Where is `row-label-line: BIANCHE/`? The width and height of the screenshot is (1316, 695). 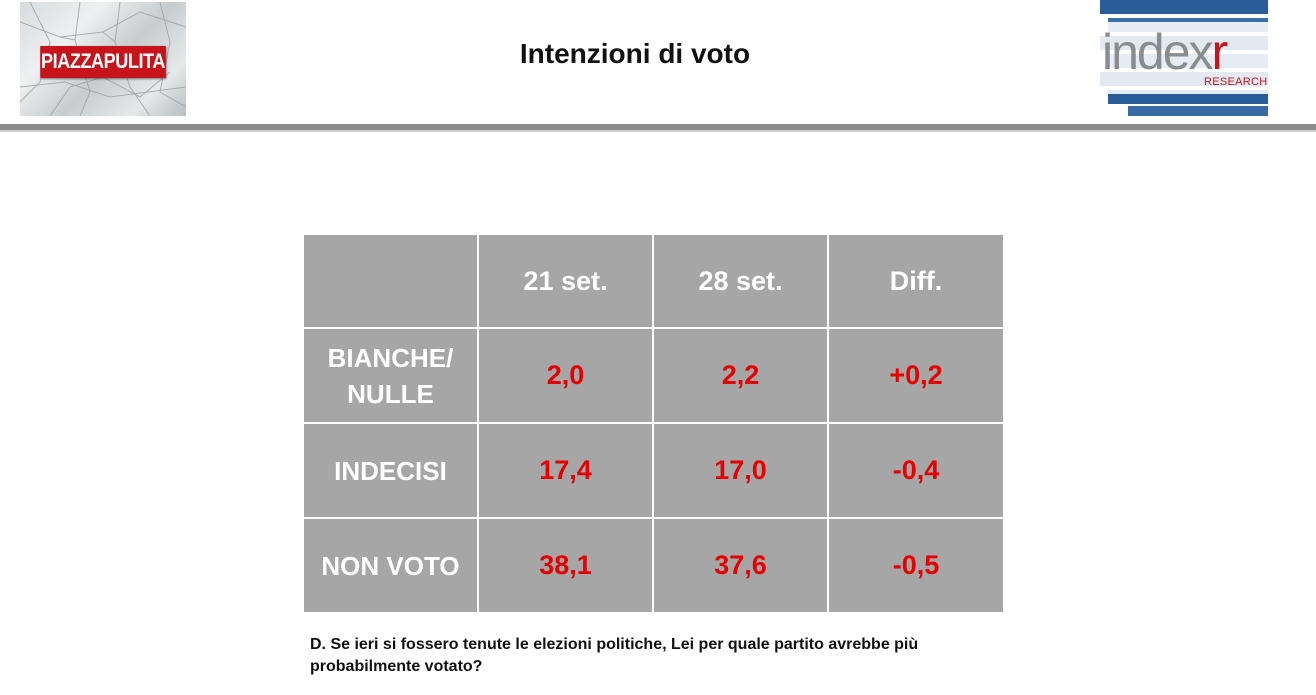
row-label-line: BIANCHE/ is located at coordinates (390, 357).